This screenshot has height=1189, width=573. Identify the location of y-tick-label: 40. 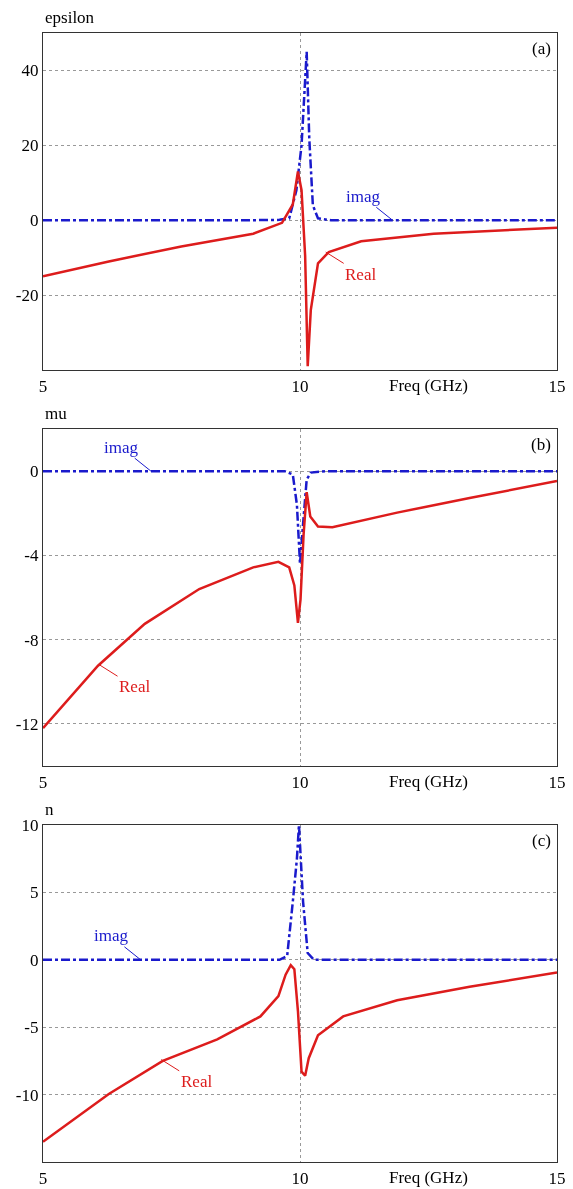
(30, 71).